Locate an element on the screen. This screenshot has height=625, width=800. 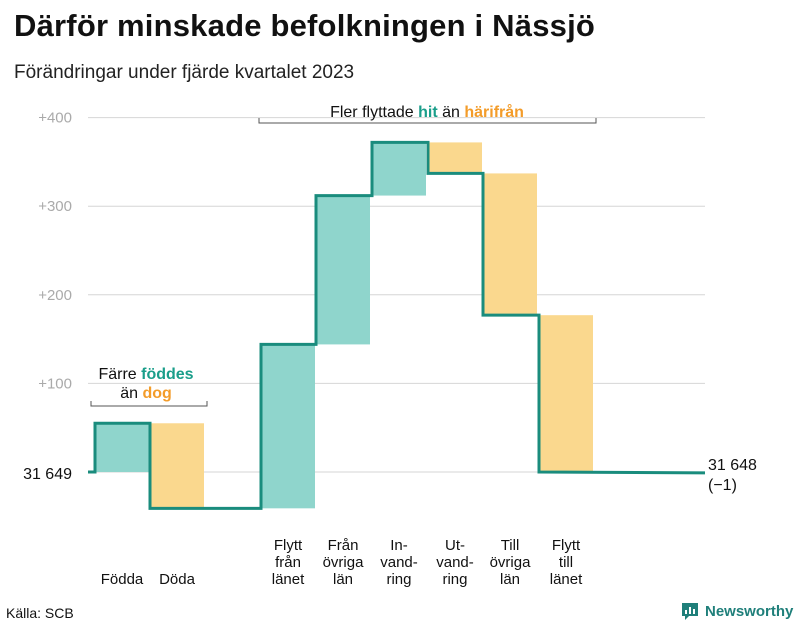
annotation-moves: Fler flyttade hit än härifrån is located at coordinates (427, 112).